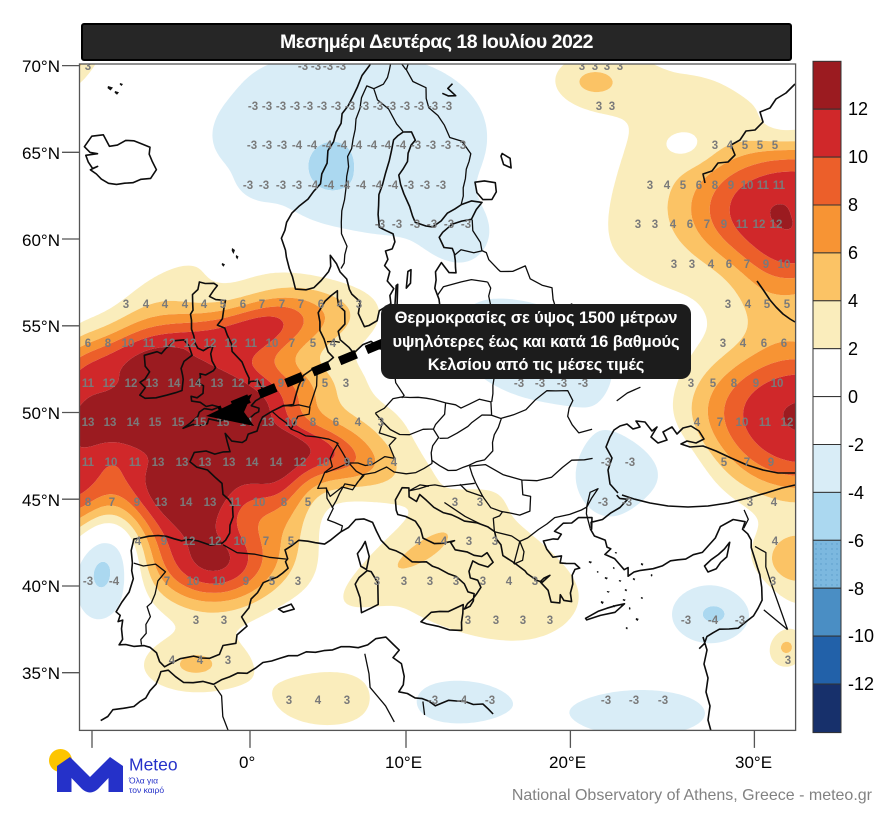  What do you see at coordinates (856, 445) in the screenshot?
I see `svg-text: -2` at bounding box center [856, 445].